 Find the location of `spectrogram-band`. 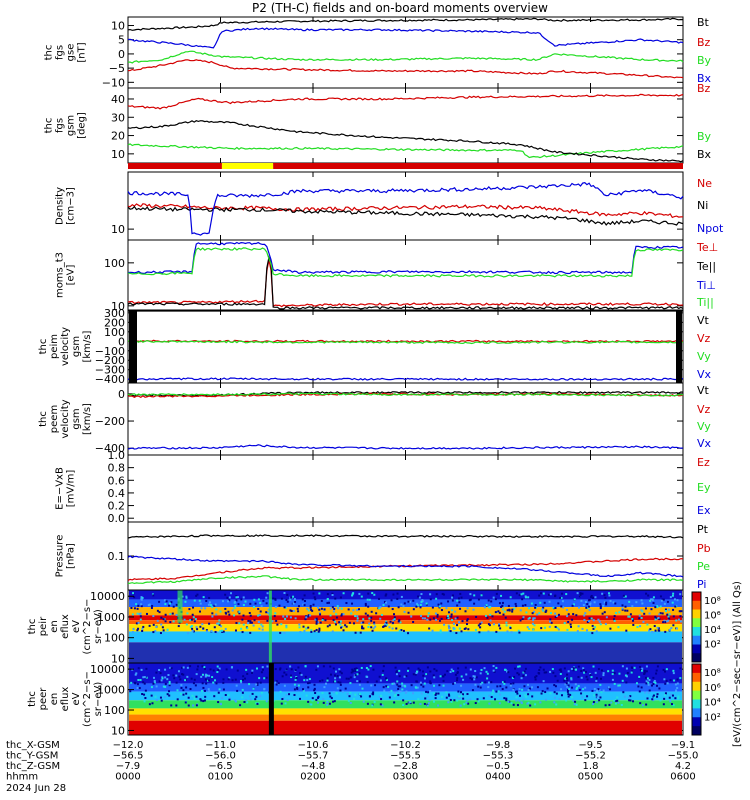

spectrogram-band is located at coordinates (405, 704).